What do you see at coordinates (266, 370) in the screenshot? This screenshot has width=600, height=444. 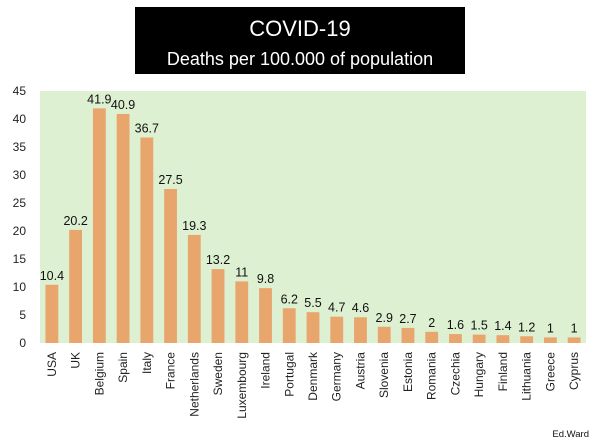 I see `x-tick-label: Ireland` at bounding box center [266, 370].